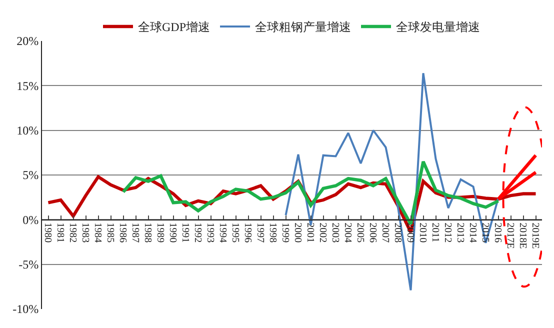 The image size is (554, 328). Describe the element at coordinates (122, 232) in the screenshot. I see `x-tick-label: 1986` at that location.